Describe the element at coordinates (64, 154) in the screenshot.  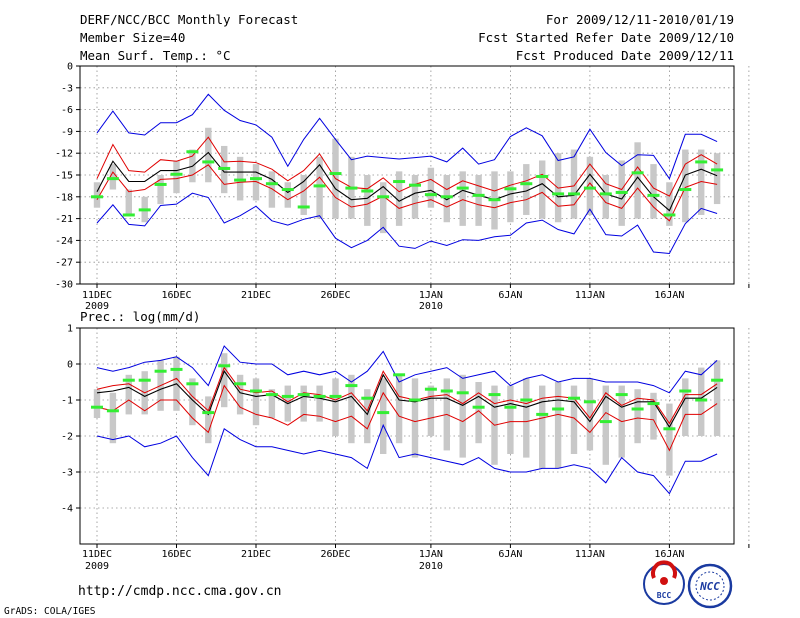
I see `y-tick-label: -12` at that location.